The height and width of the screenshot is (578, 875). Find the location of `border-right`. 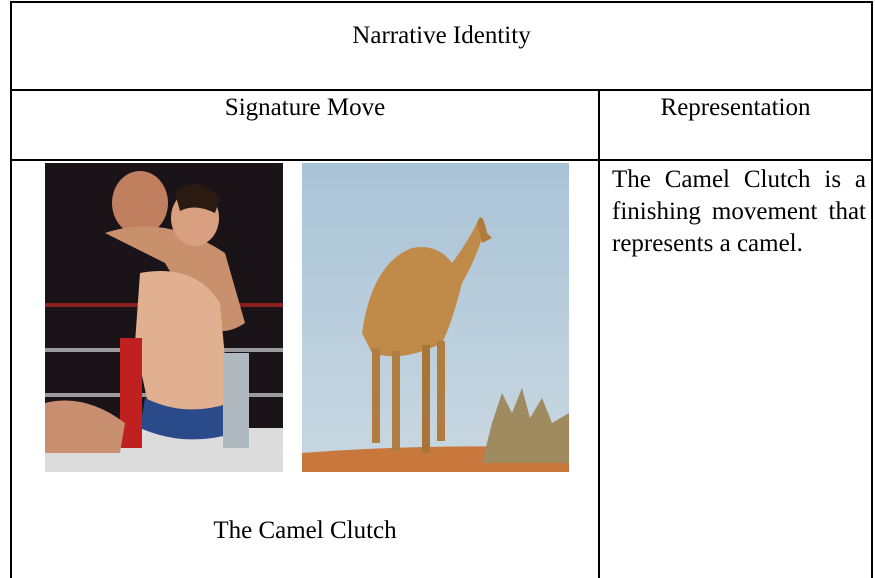

border-right is located at coordinates (872, 289).